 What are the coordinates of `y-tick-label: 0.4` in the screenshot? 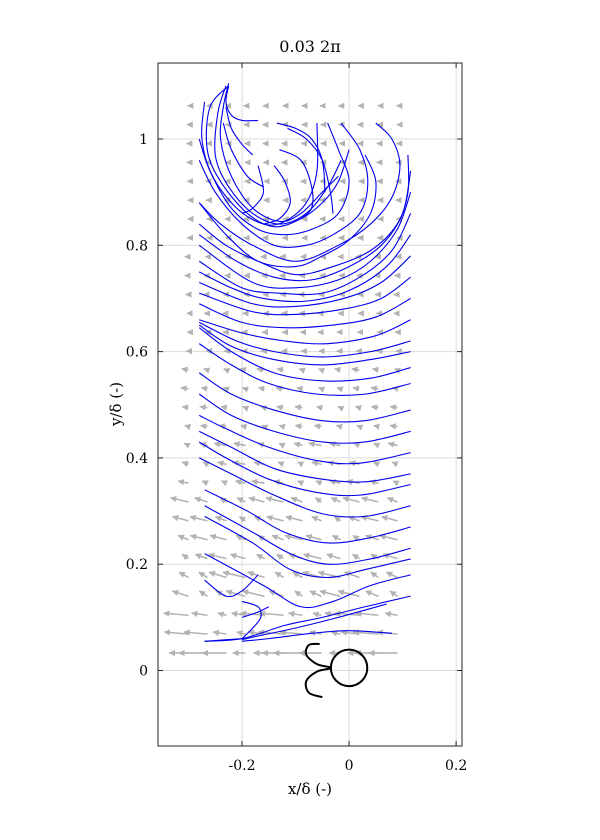 It's located at (137, 459).